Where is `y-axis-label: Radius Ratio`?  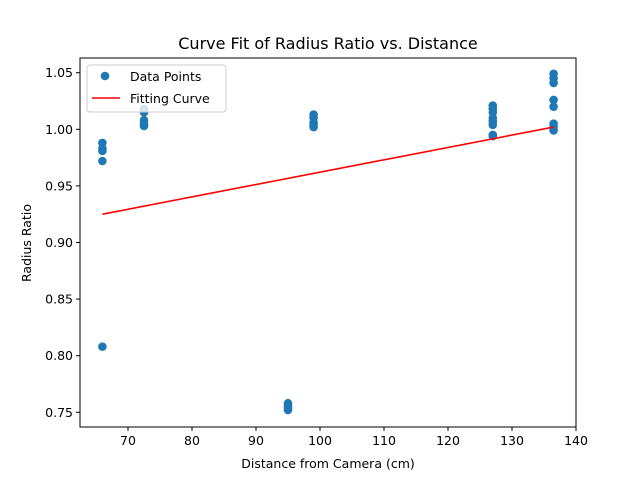
y-axis-label: Radius Ratio is located at coordinates (26, 243).